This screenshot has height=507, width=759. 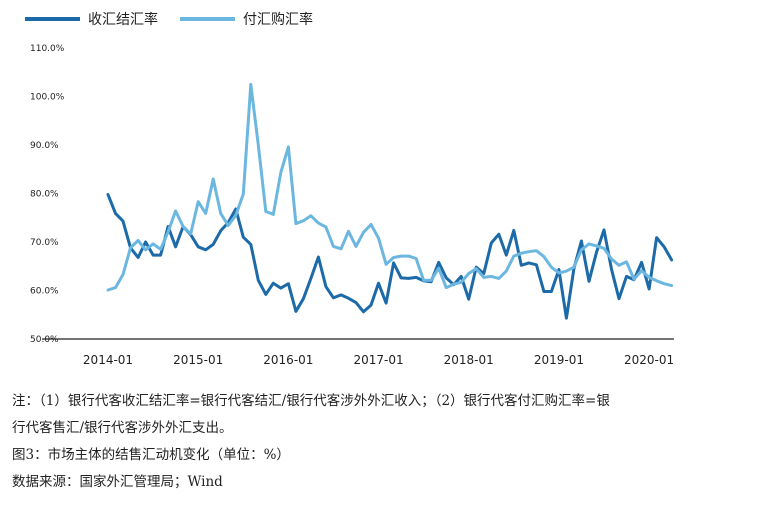 I want to click on x-tick-label: 2016-01, so click(x=288, y=360).